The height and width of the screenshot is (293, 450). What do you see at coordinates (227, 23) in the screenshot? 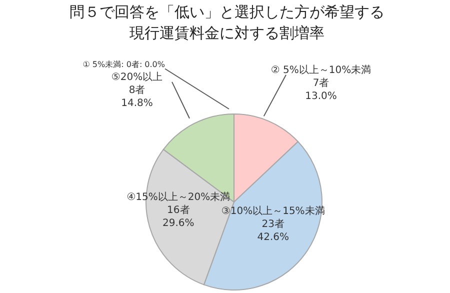
I see `chart-title: 問５で回答を「低い」と選択した方が希望する現行運賃料金に対する割増率` at bounding box center [227, 23].